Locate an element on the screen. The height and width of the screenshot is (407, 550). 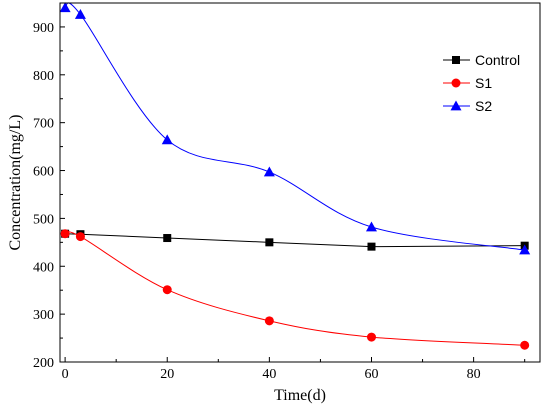
y-tick-label: 500 is located at coordinates (43, 219).